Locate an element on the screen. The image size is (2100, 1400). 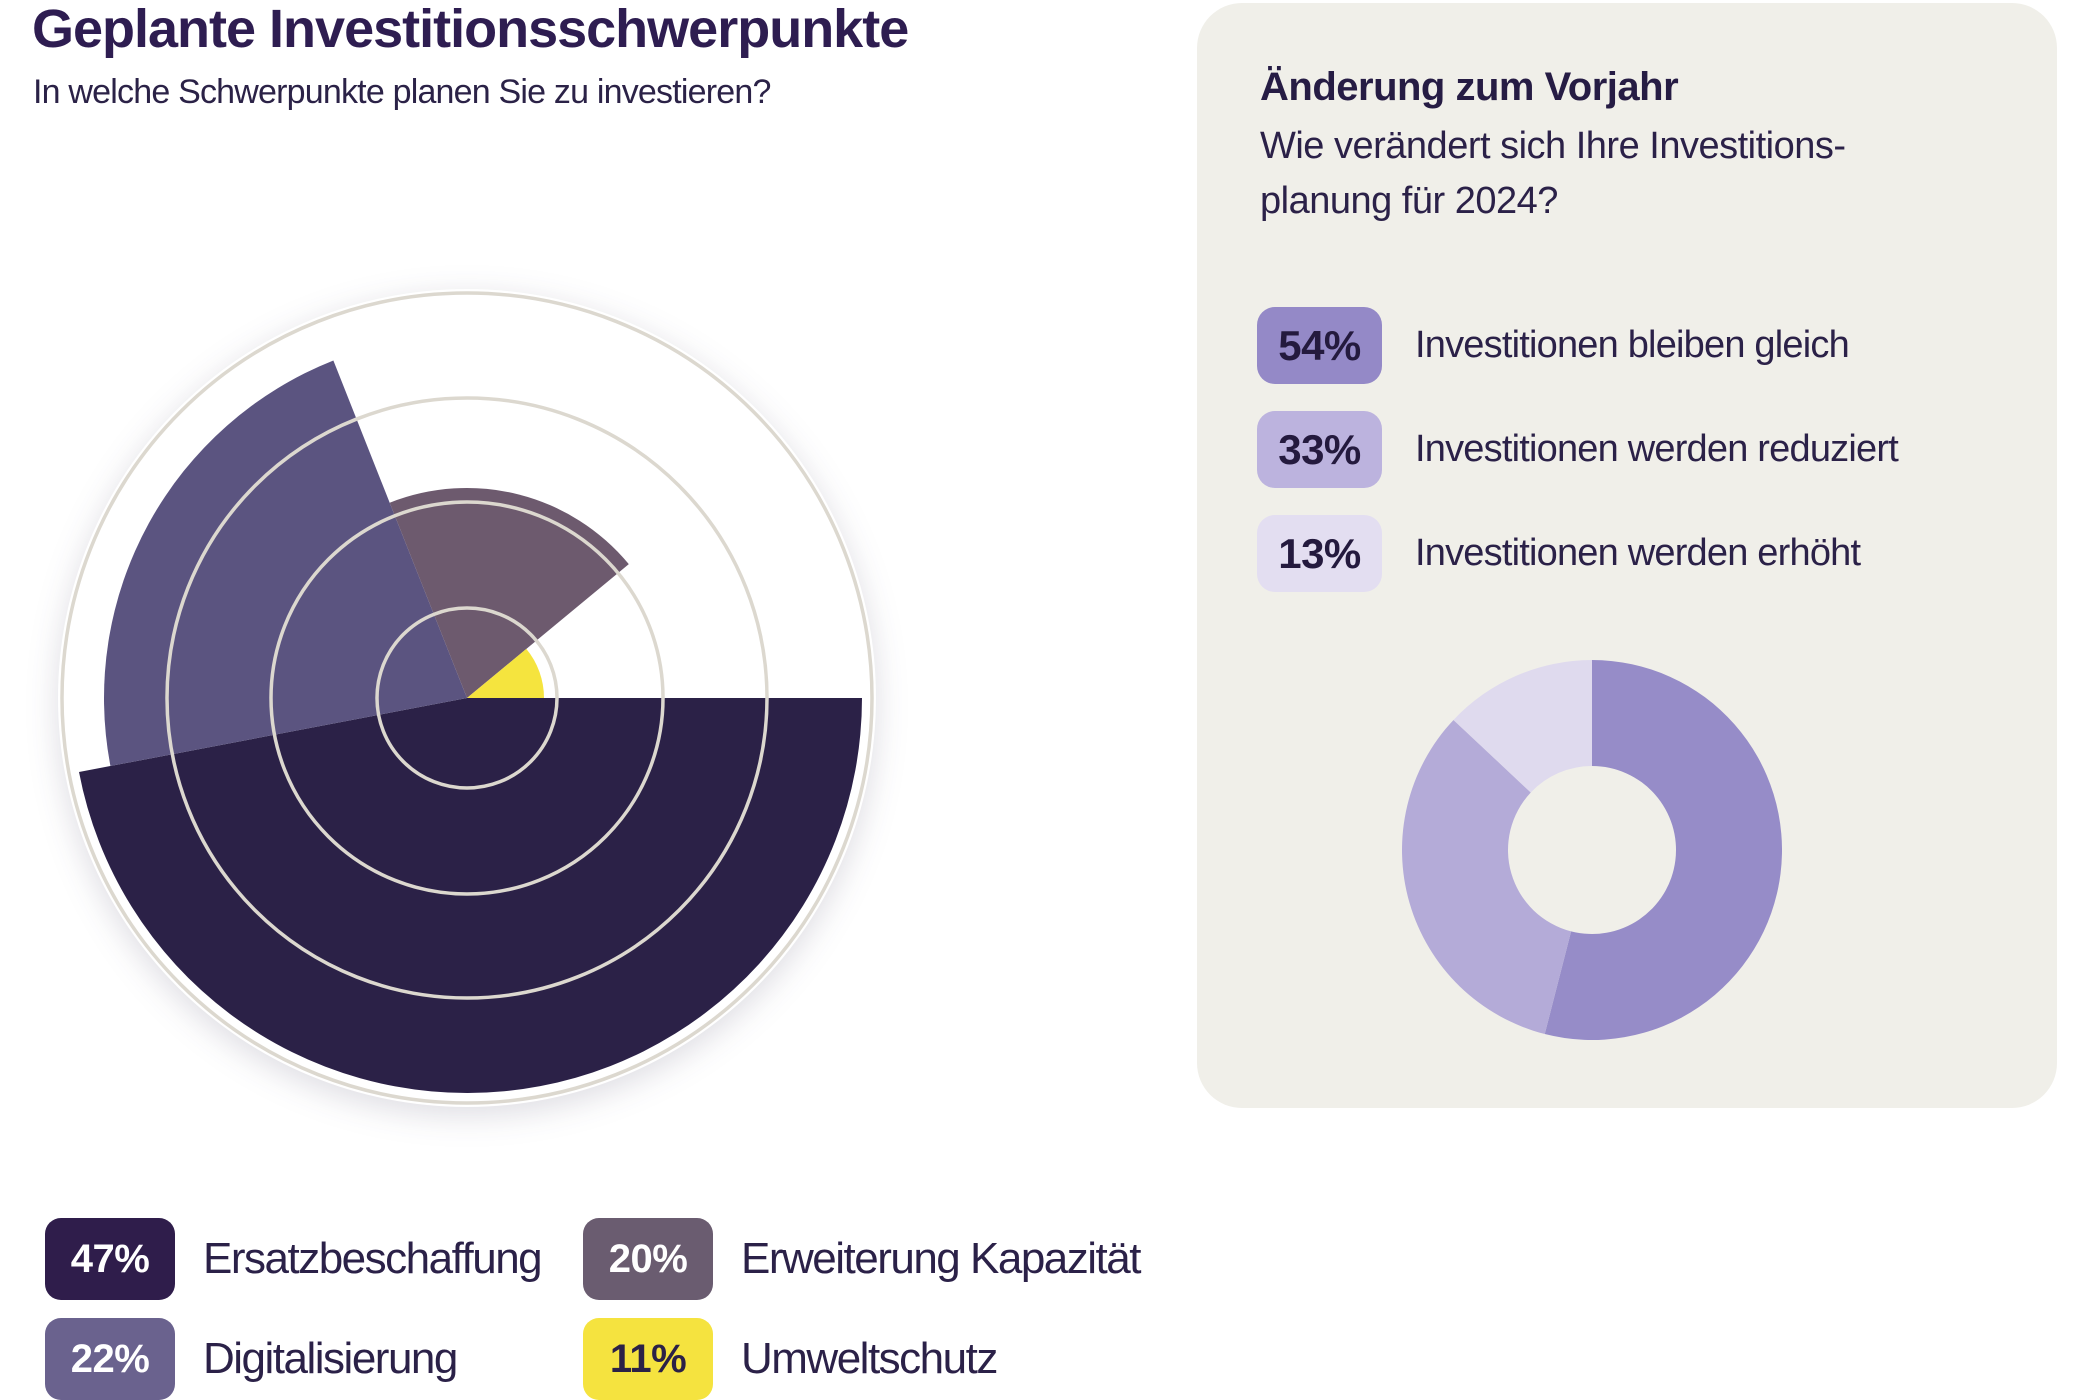
stat-label-werden-reduziert: Investitionen werden reduziert is located at coordinates (1657, 449).